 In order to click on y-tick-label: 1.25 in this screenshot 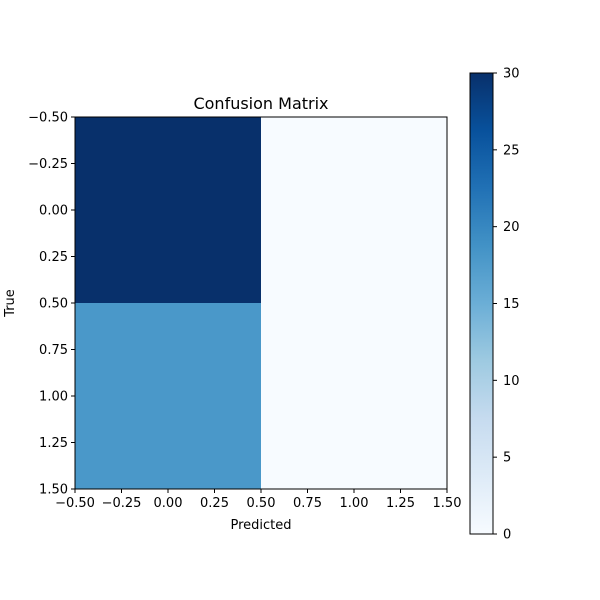, I will do `click(53, 443)`.